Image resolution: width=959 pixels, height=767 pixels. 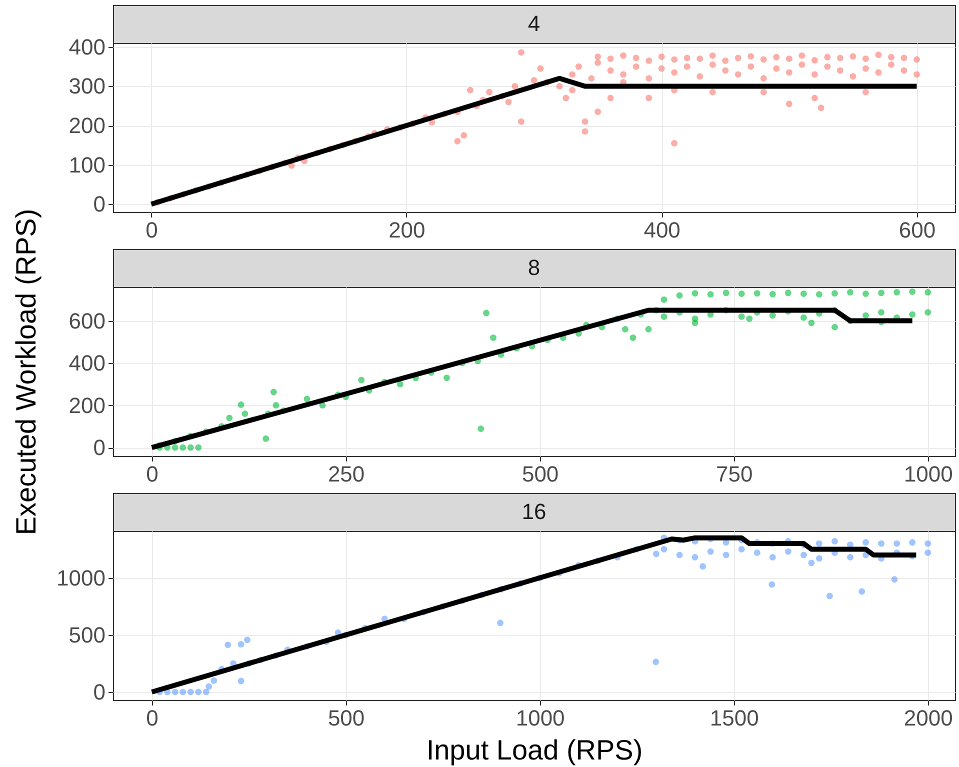 What do you see at coordinates (87, 86) in the screenshot?
I see `y-tick-label: 300` at bounding box center [87, 86].